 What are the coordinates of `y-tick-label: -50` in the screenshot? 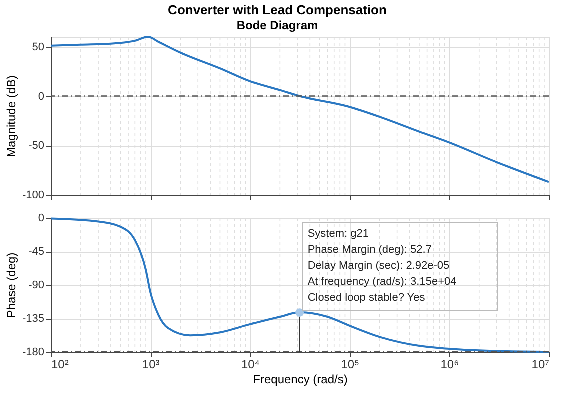 It's located at (36, 146).